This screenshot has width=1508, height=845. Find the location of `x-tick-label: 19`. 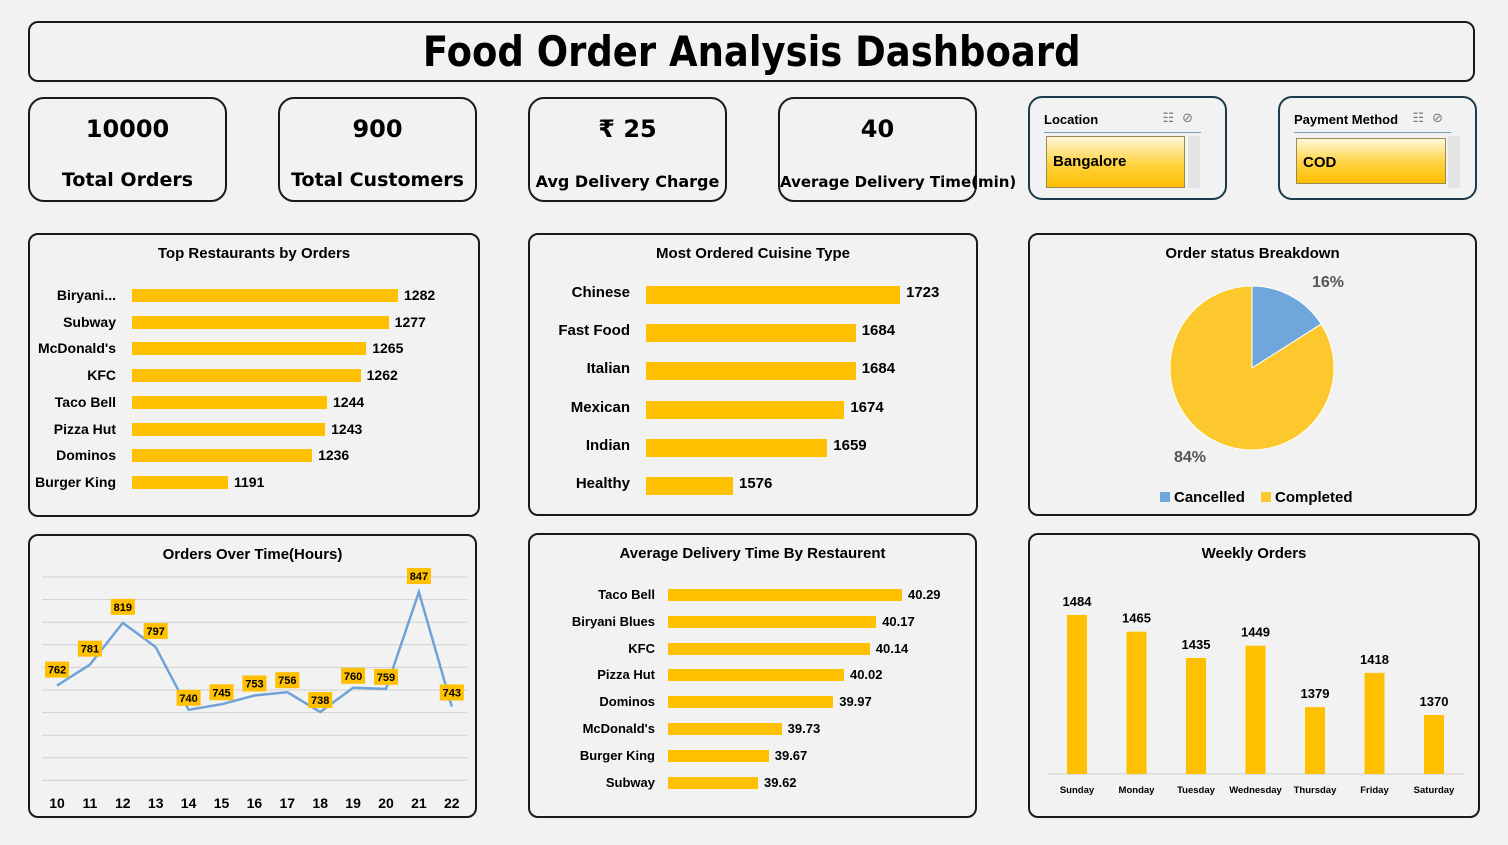

x-tick-label: 19 is located at coordinates (353, 803).